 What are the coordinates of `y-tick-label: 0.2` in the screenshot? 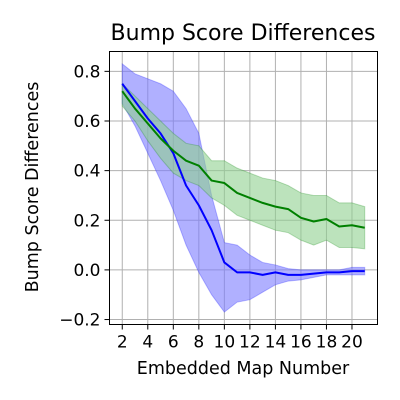 It's located at (86, 221).